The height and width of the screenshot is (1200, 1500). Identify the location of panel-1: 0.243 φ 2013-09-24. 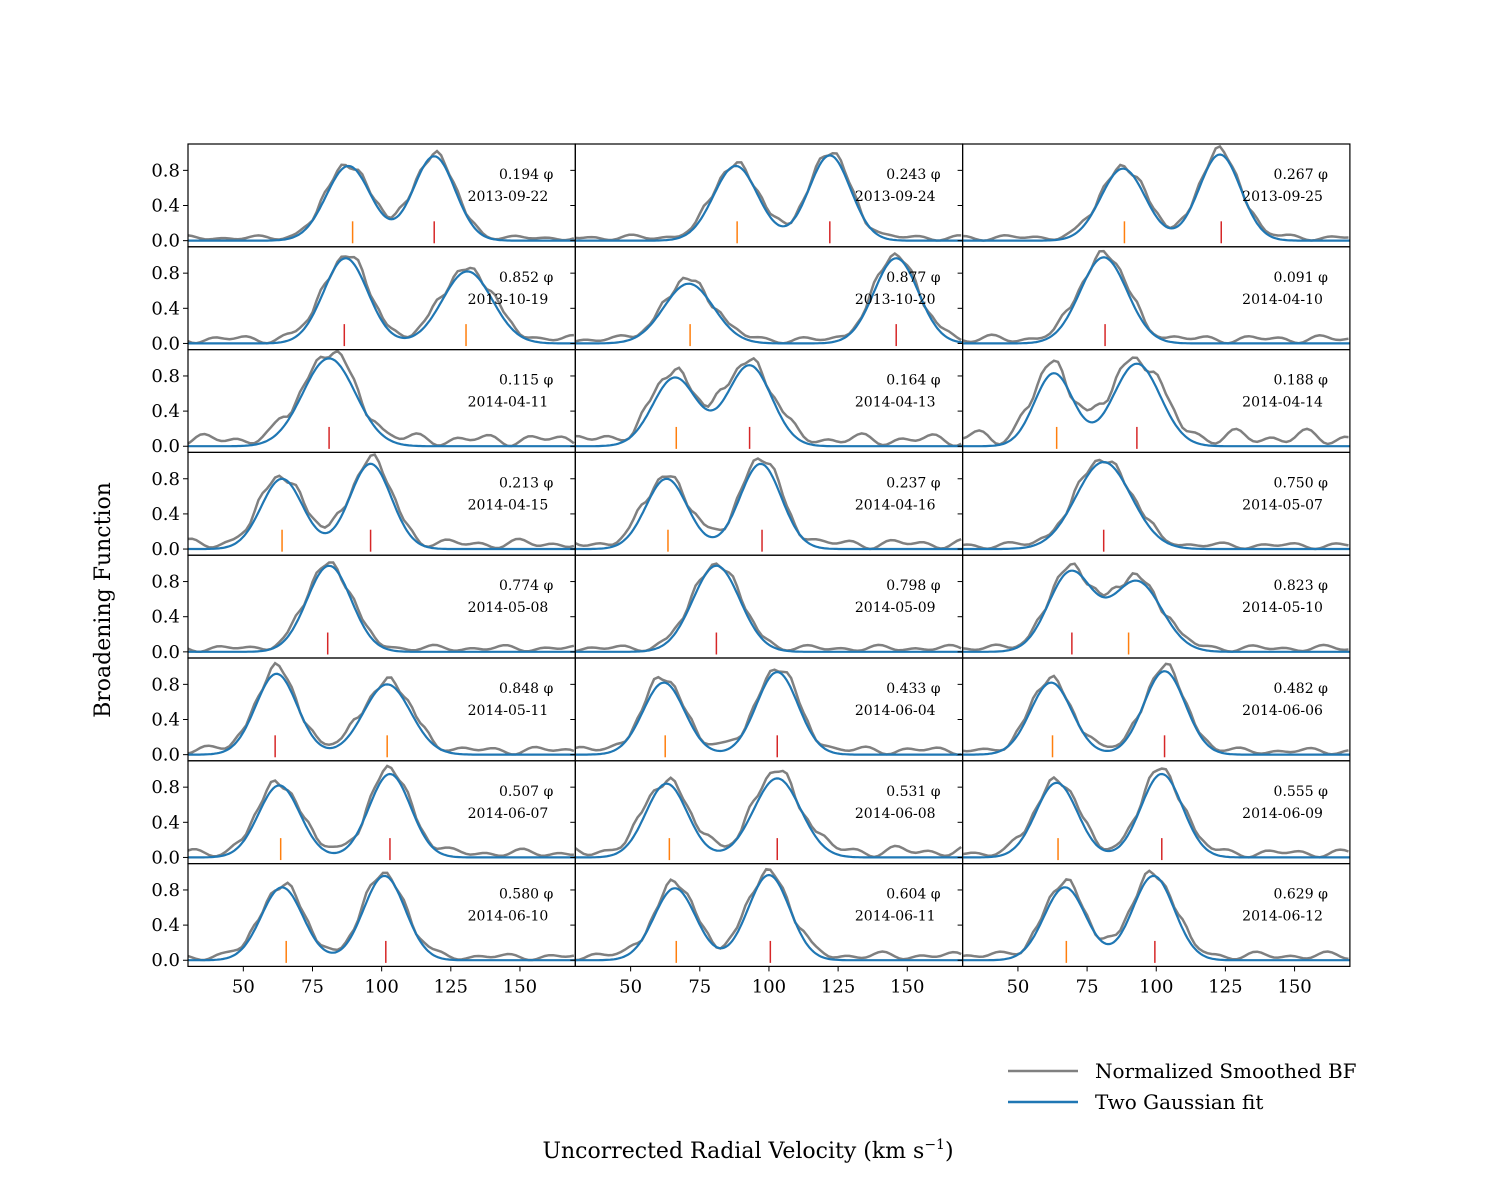
(767, 195).